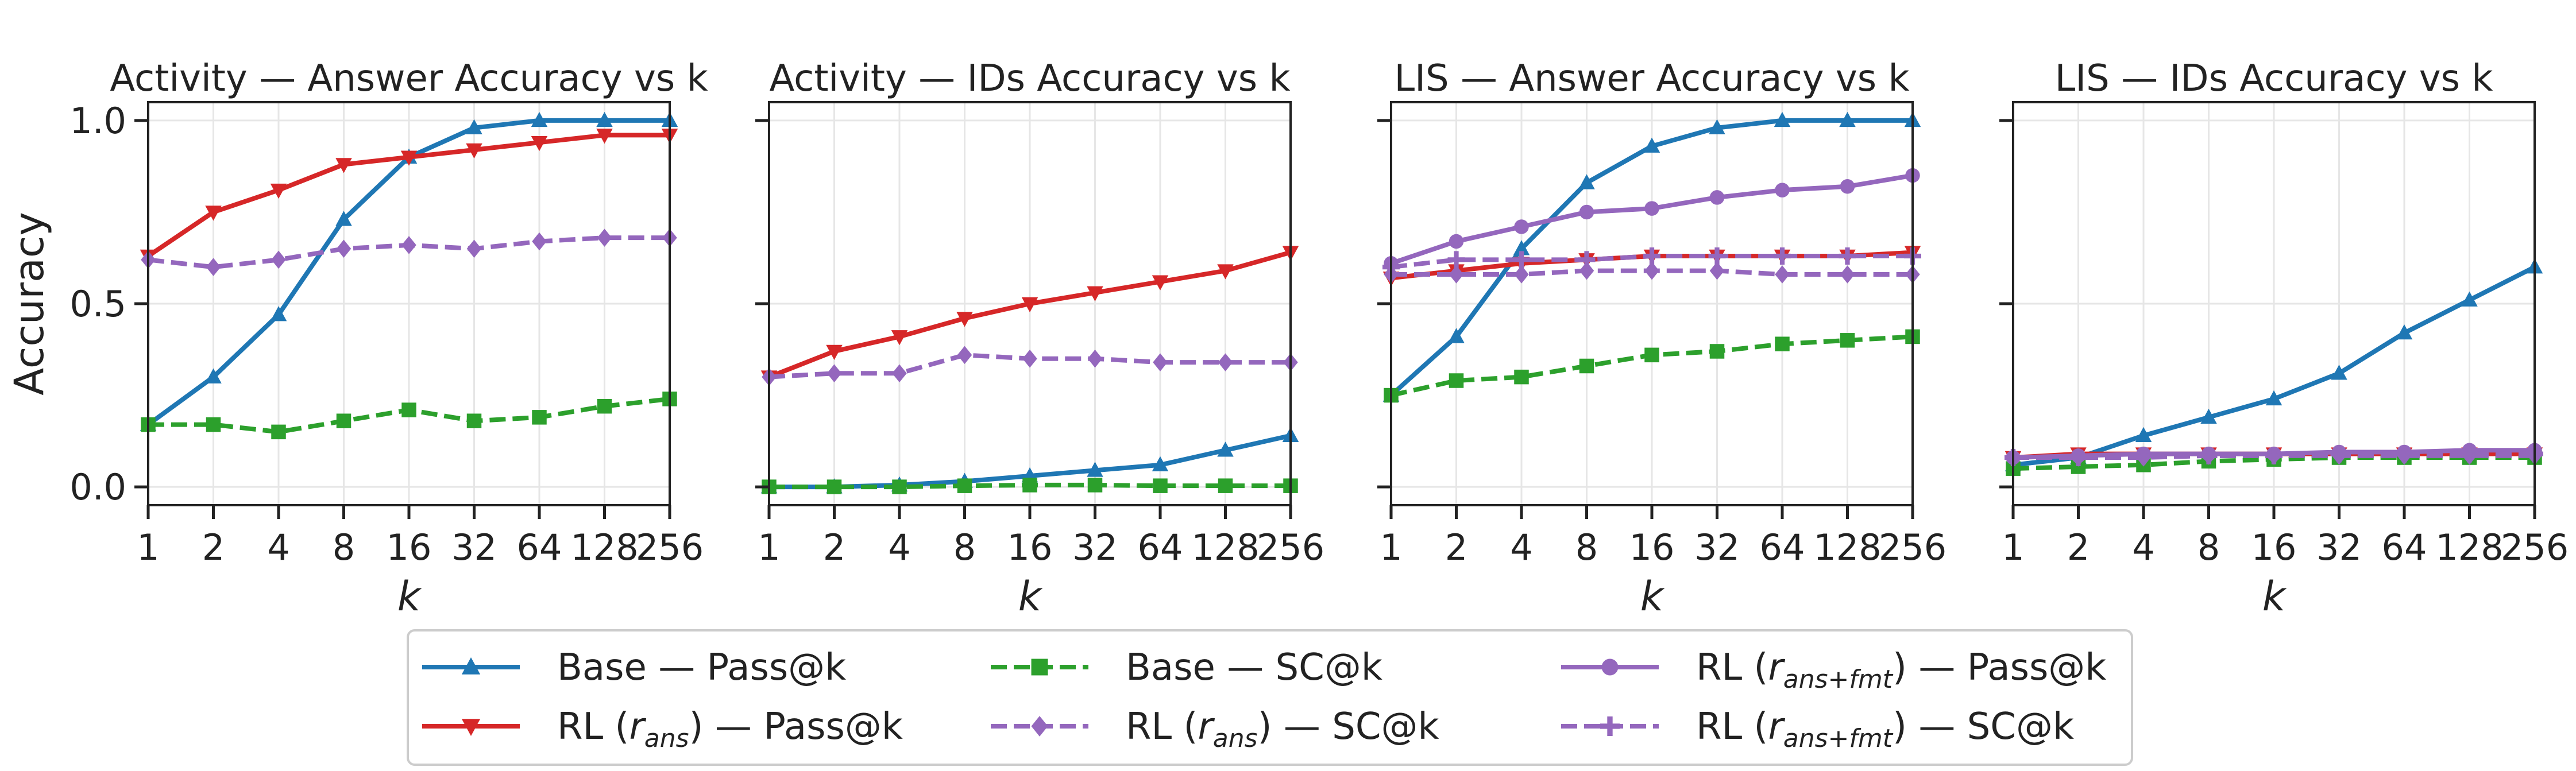 Image resolution: width=2576 pixels, height=771 pixels. What do you see at coordinates (1029, 78) in the screenshot?
I see `panel-title: Activity — IDs Accuracy vs k` at bounding box center [1029, 78].